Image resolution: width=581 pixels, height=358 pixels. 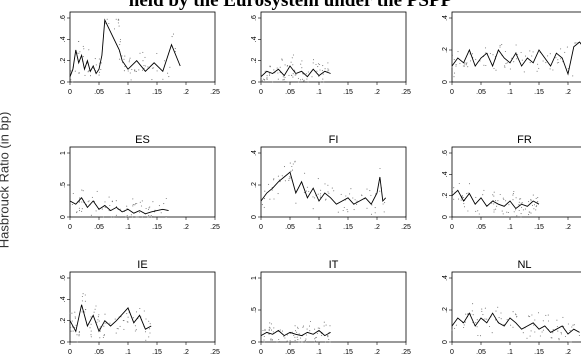 What do you see at coordinates (186, 227) in the screenshot?
I see `x-tick-label: .2` at bounding box center [186, 227].